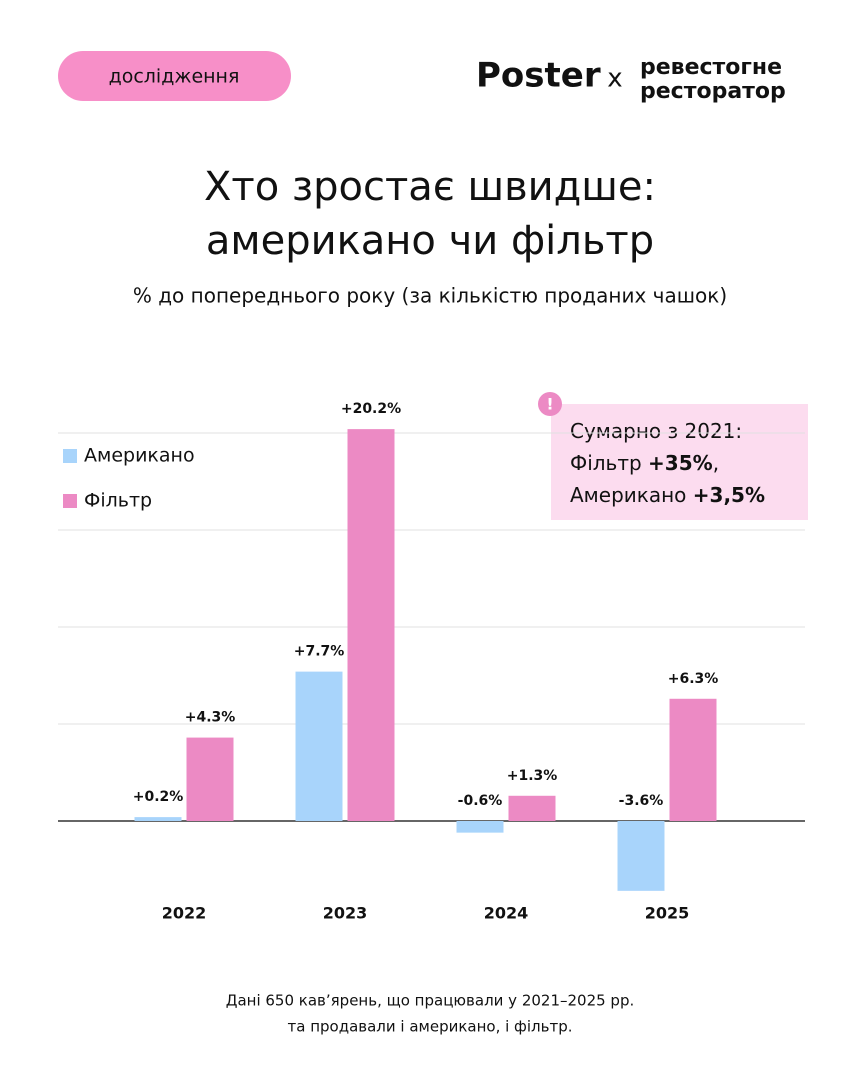 The width and height of the screenshot is (860, 1075). Describe the element at coordinates (538, 76) in the screenshot. I see `logo-poster: Poster` at that location.